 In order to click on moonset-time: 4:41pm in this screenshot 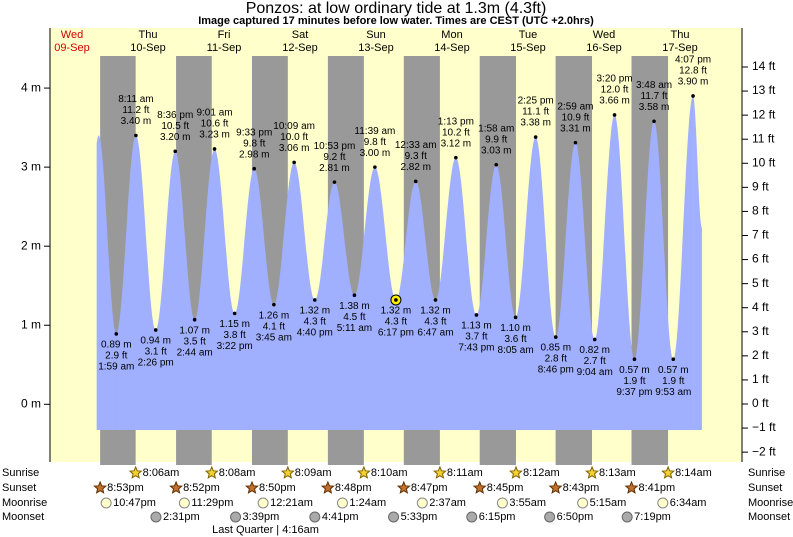, I will do `click(340, 517)`.